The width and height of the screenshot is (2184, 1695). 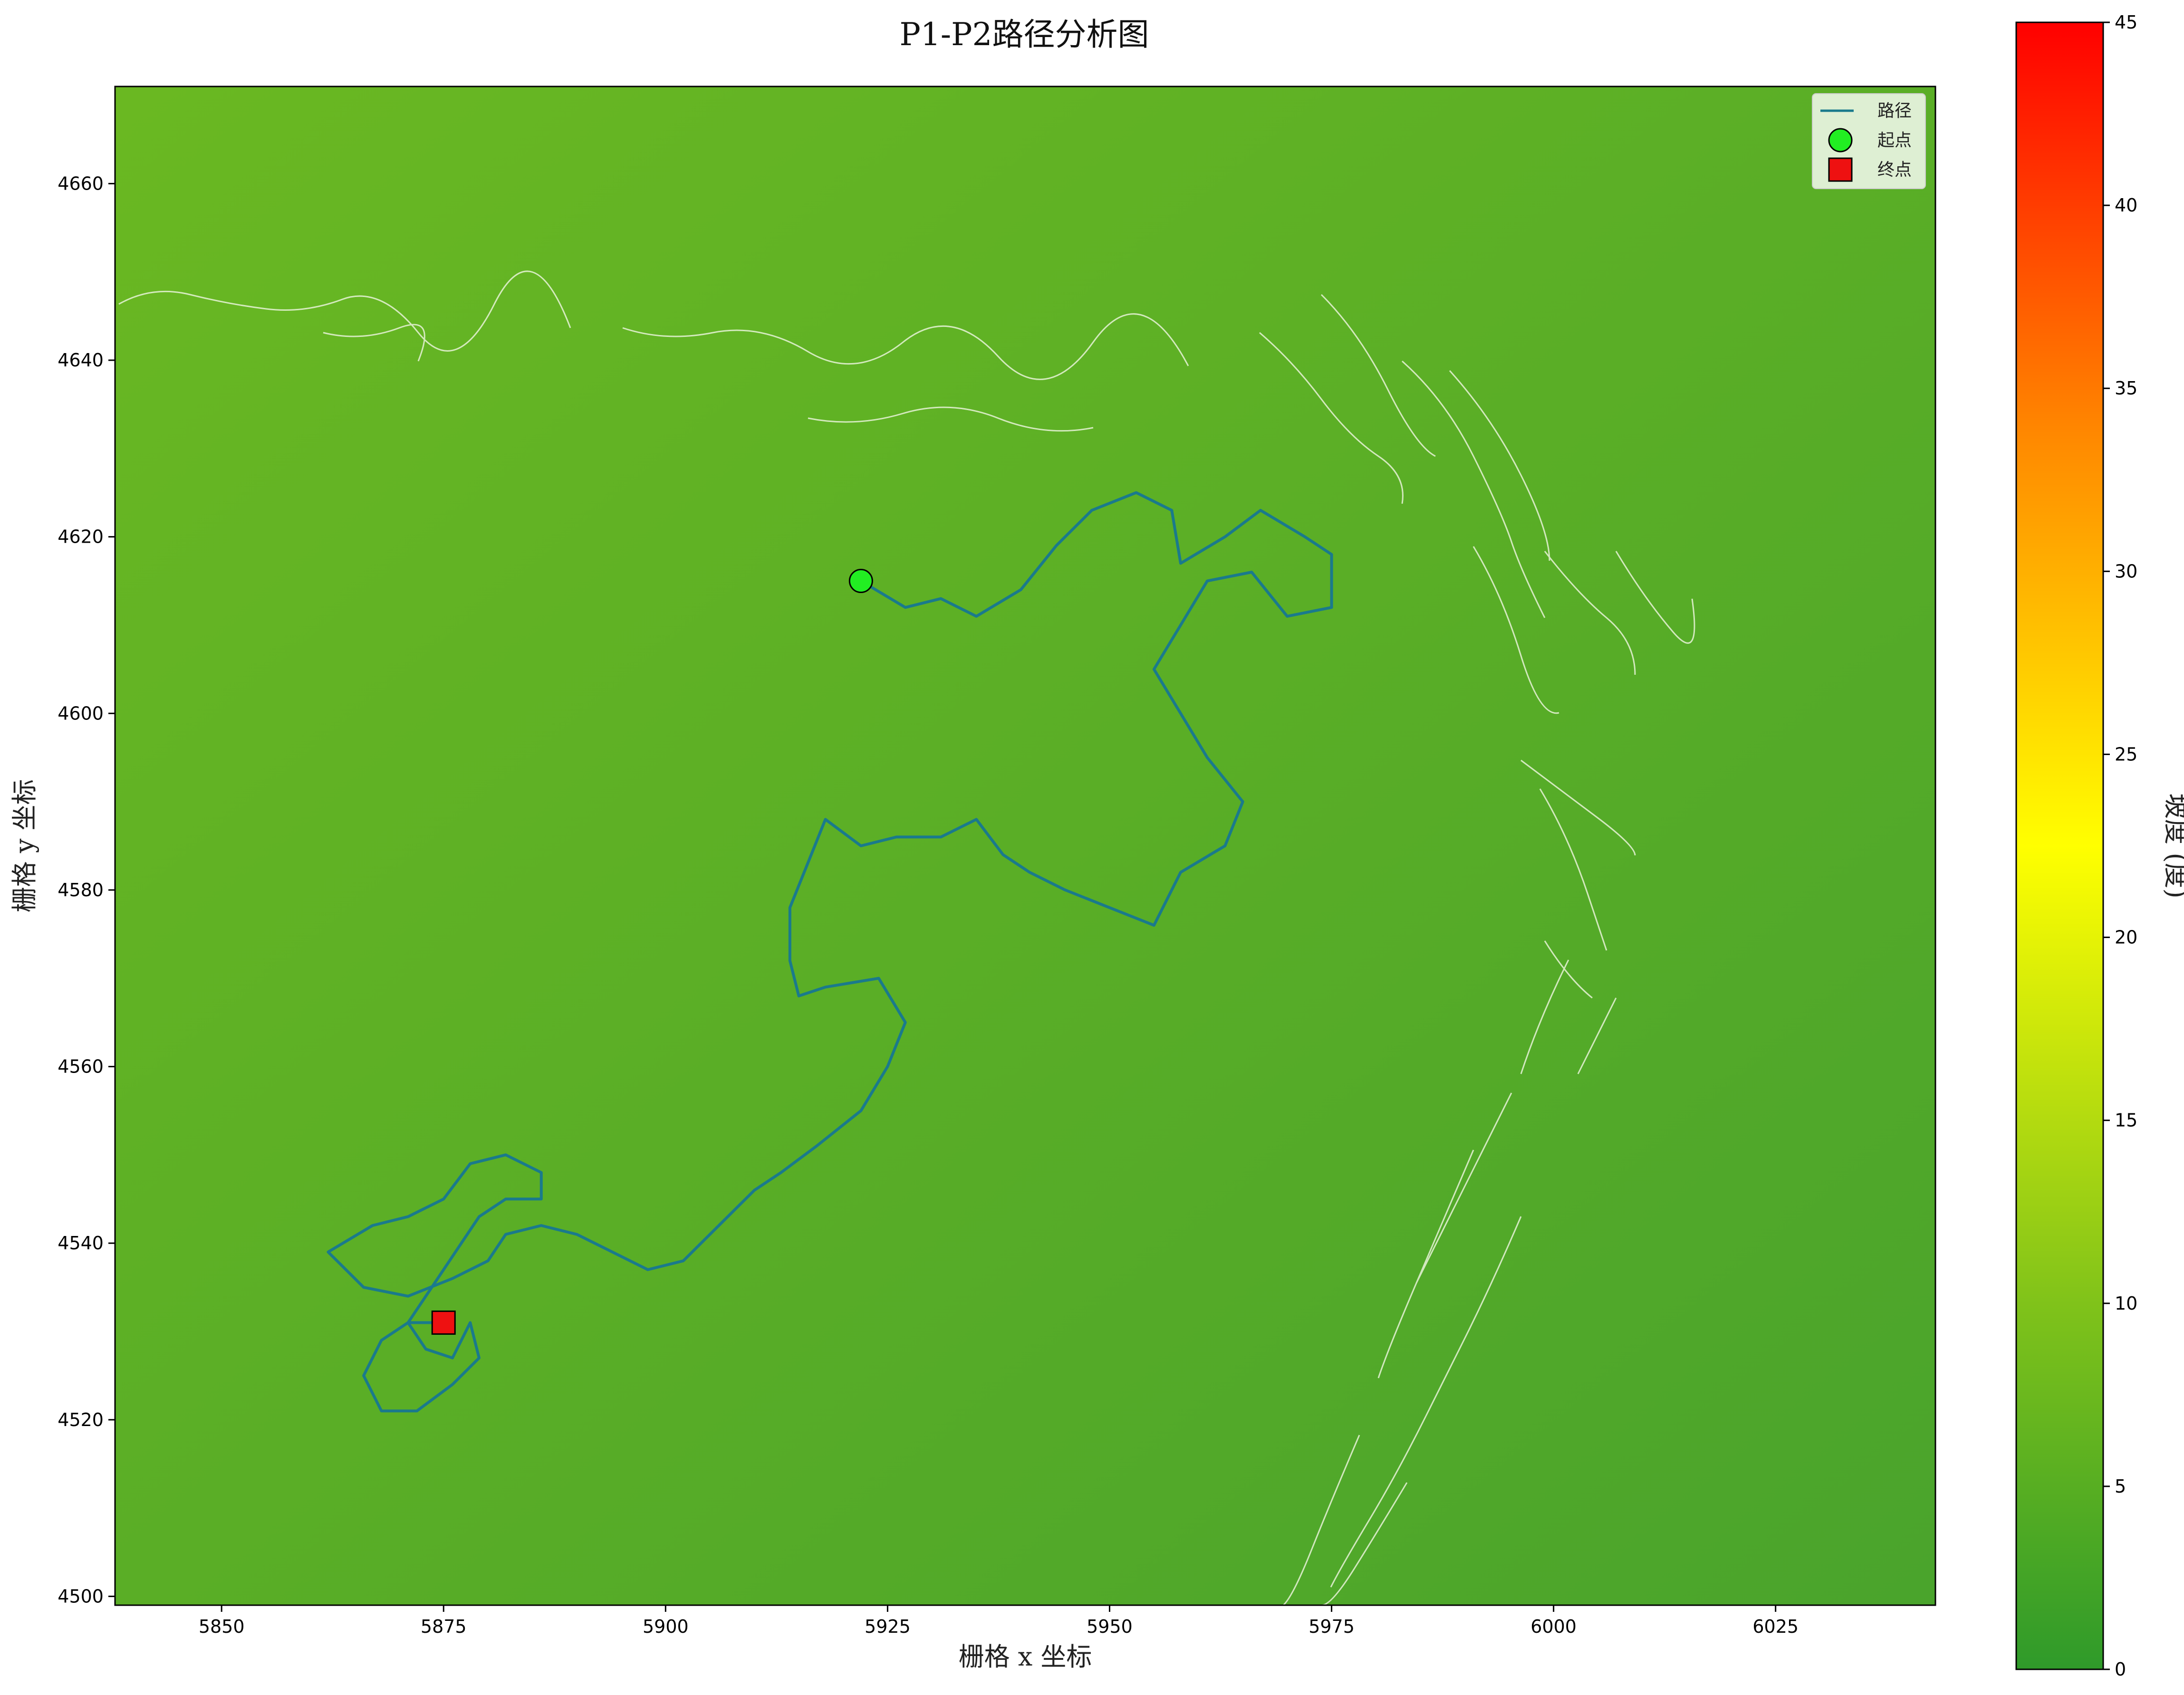 I want to click on end-point-marker, so click(x=443, y=1322).